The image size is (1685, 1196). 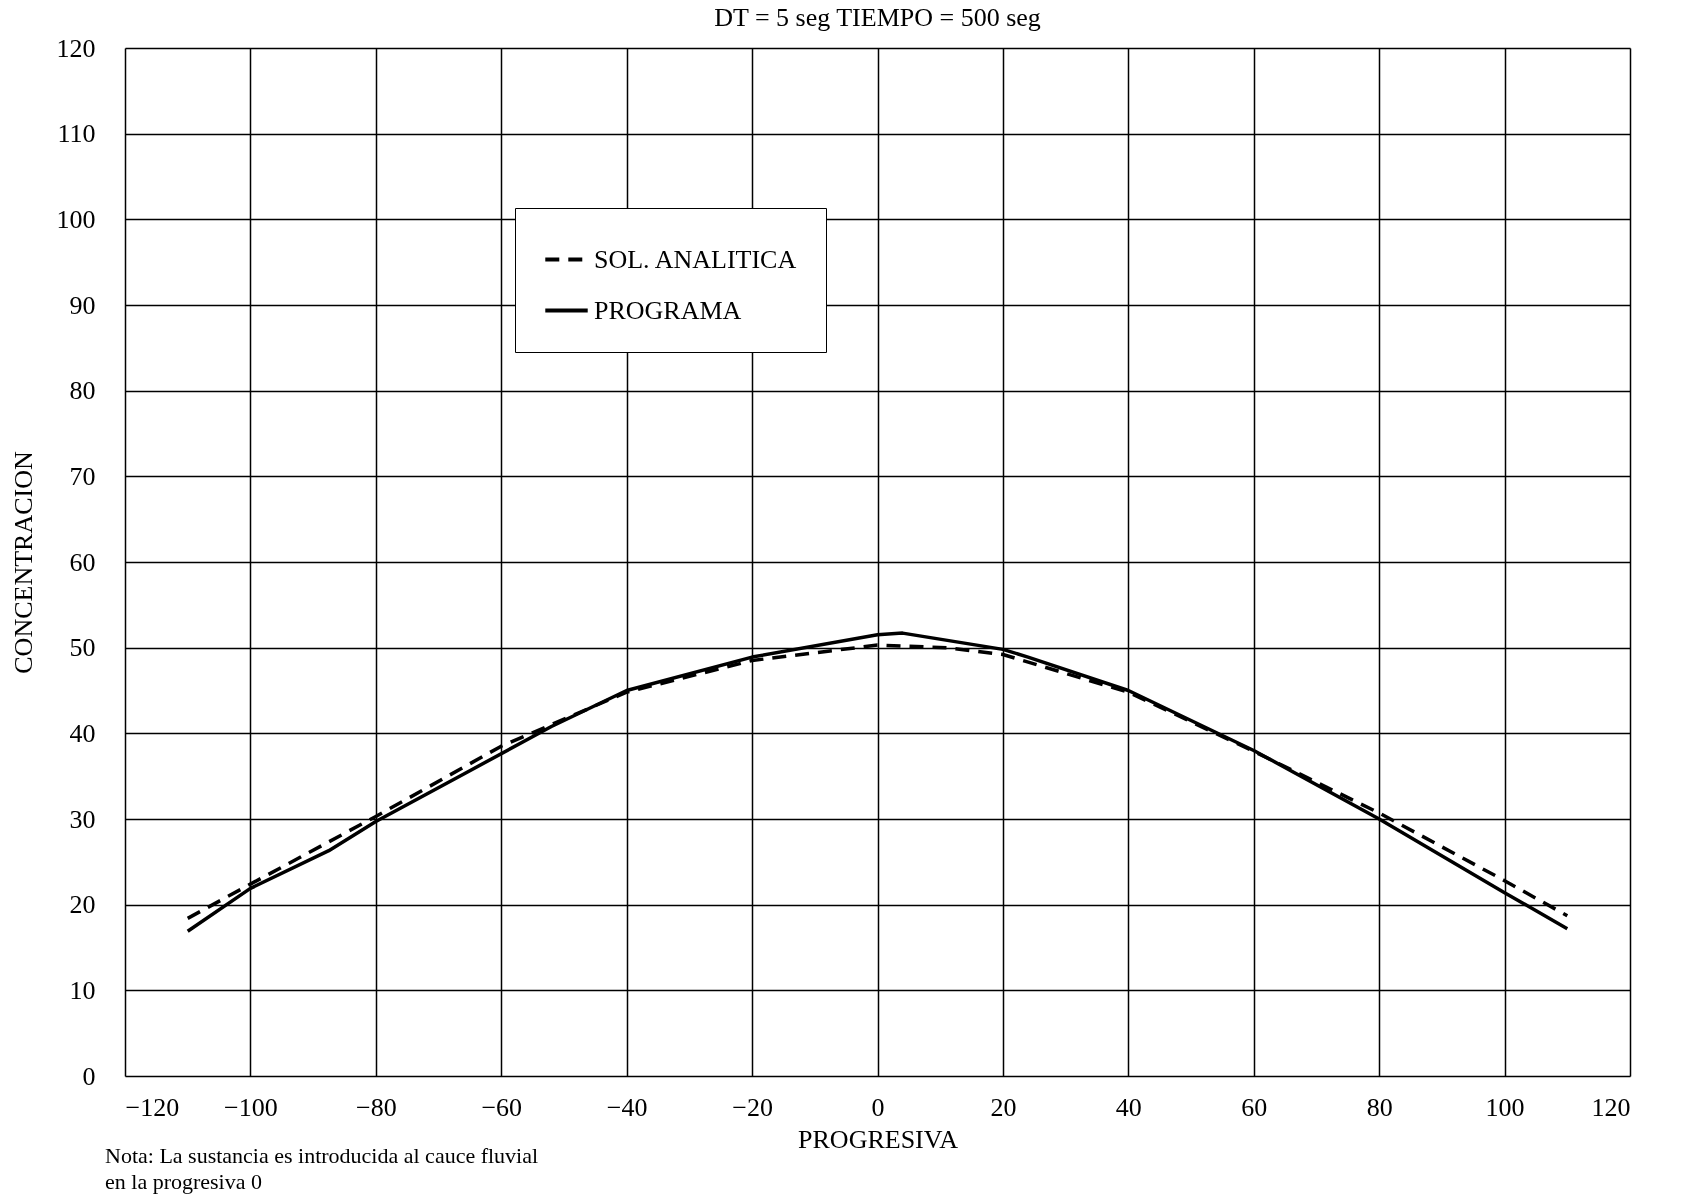 What do you see at coordinates (82, 562) in the screenshot?
I see `y-tick-label: 60` at bounding box center [82, 562].